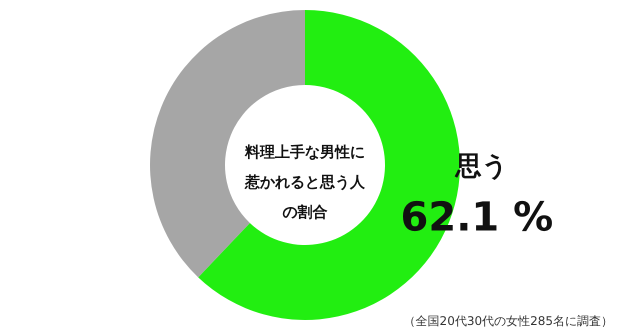 The height and width of the screenshot is (333, 621). Describe the element at coordinates (509, 321) in the screenshot. I see `text: （全国20代30代の女性285名に調査）` at that location.